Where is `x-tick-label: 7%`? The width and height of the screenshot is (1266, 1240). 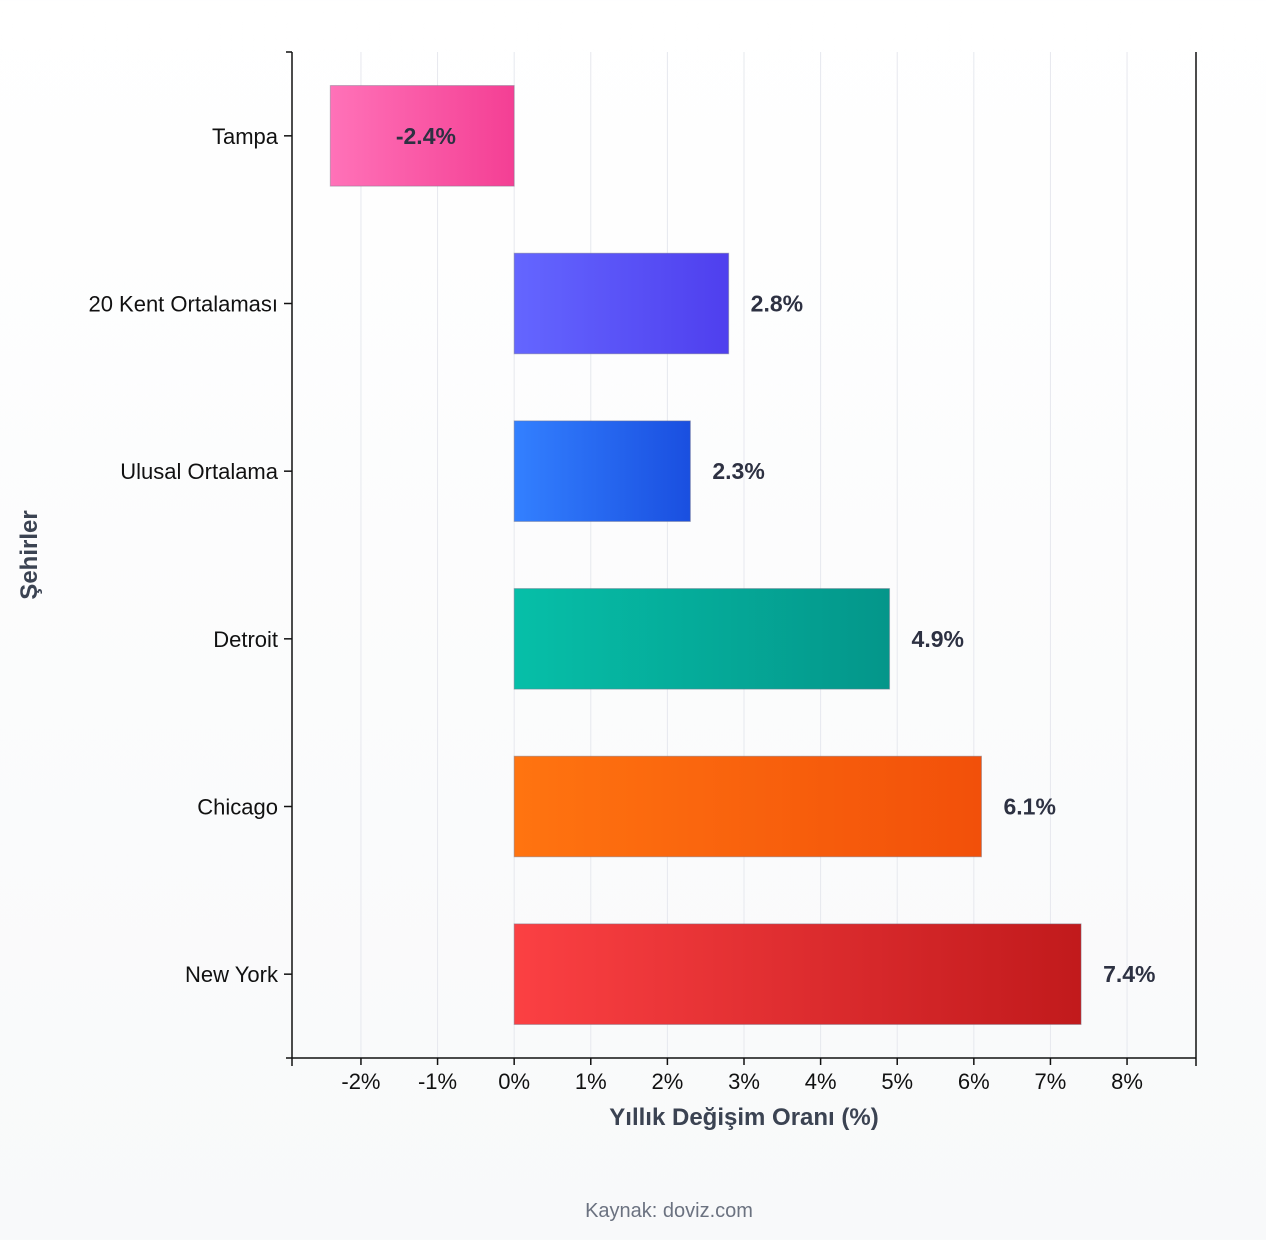
x-tick-label: 7% is located at coordinates (1051, 1081).